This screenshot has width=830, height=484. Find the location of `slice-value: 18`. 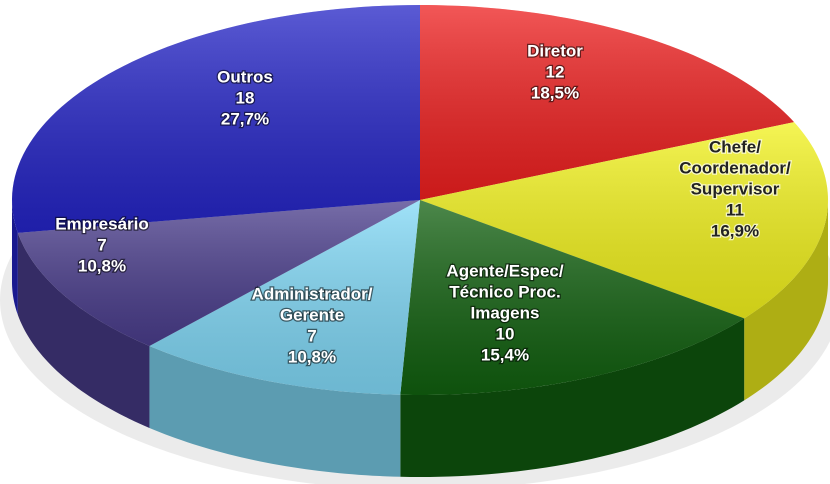

slice-value: 18 is located at coordinates (245, 97).